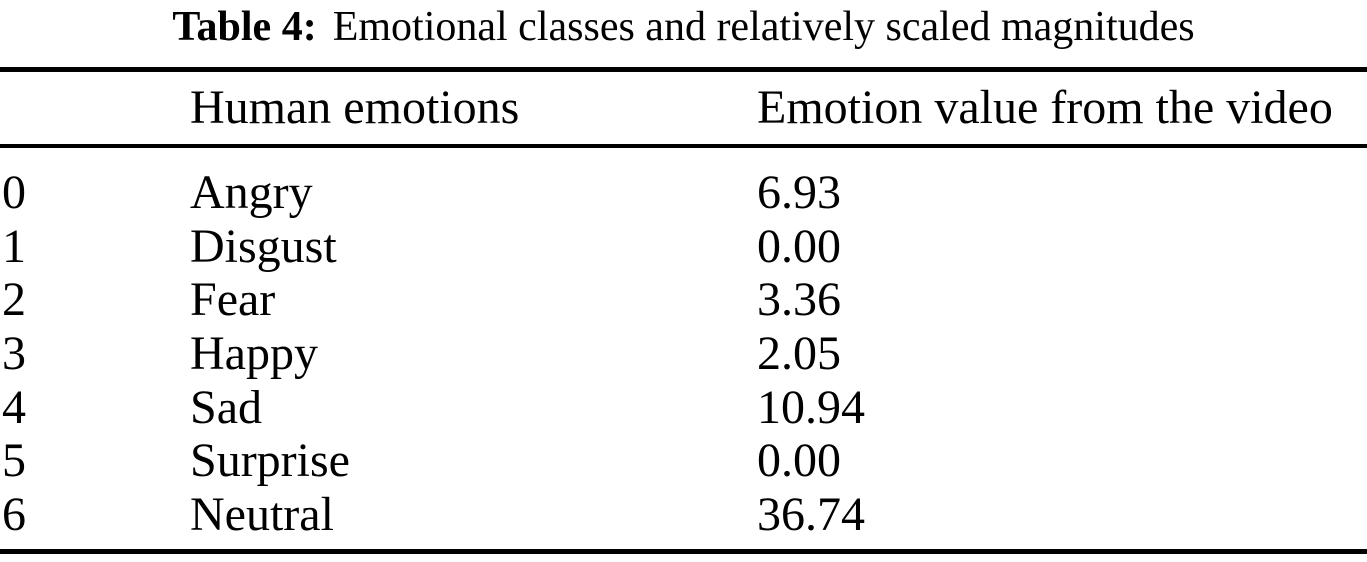 Image resolution: width=1367 pixels, height=562 pixels. What do you see at coordinates (1045, 107) in the screenshot?
I see `header-emotion-value: Emotion value from the video` at bounding box center [1045, 107].